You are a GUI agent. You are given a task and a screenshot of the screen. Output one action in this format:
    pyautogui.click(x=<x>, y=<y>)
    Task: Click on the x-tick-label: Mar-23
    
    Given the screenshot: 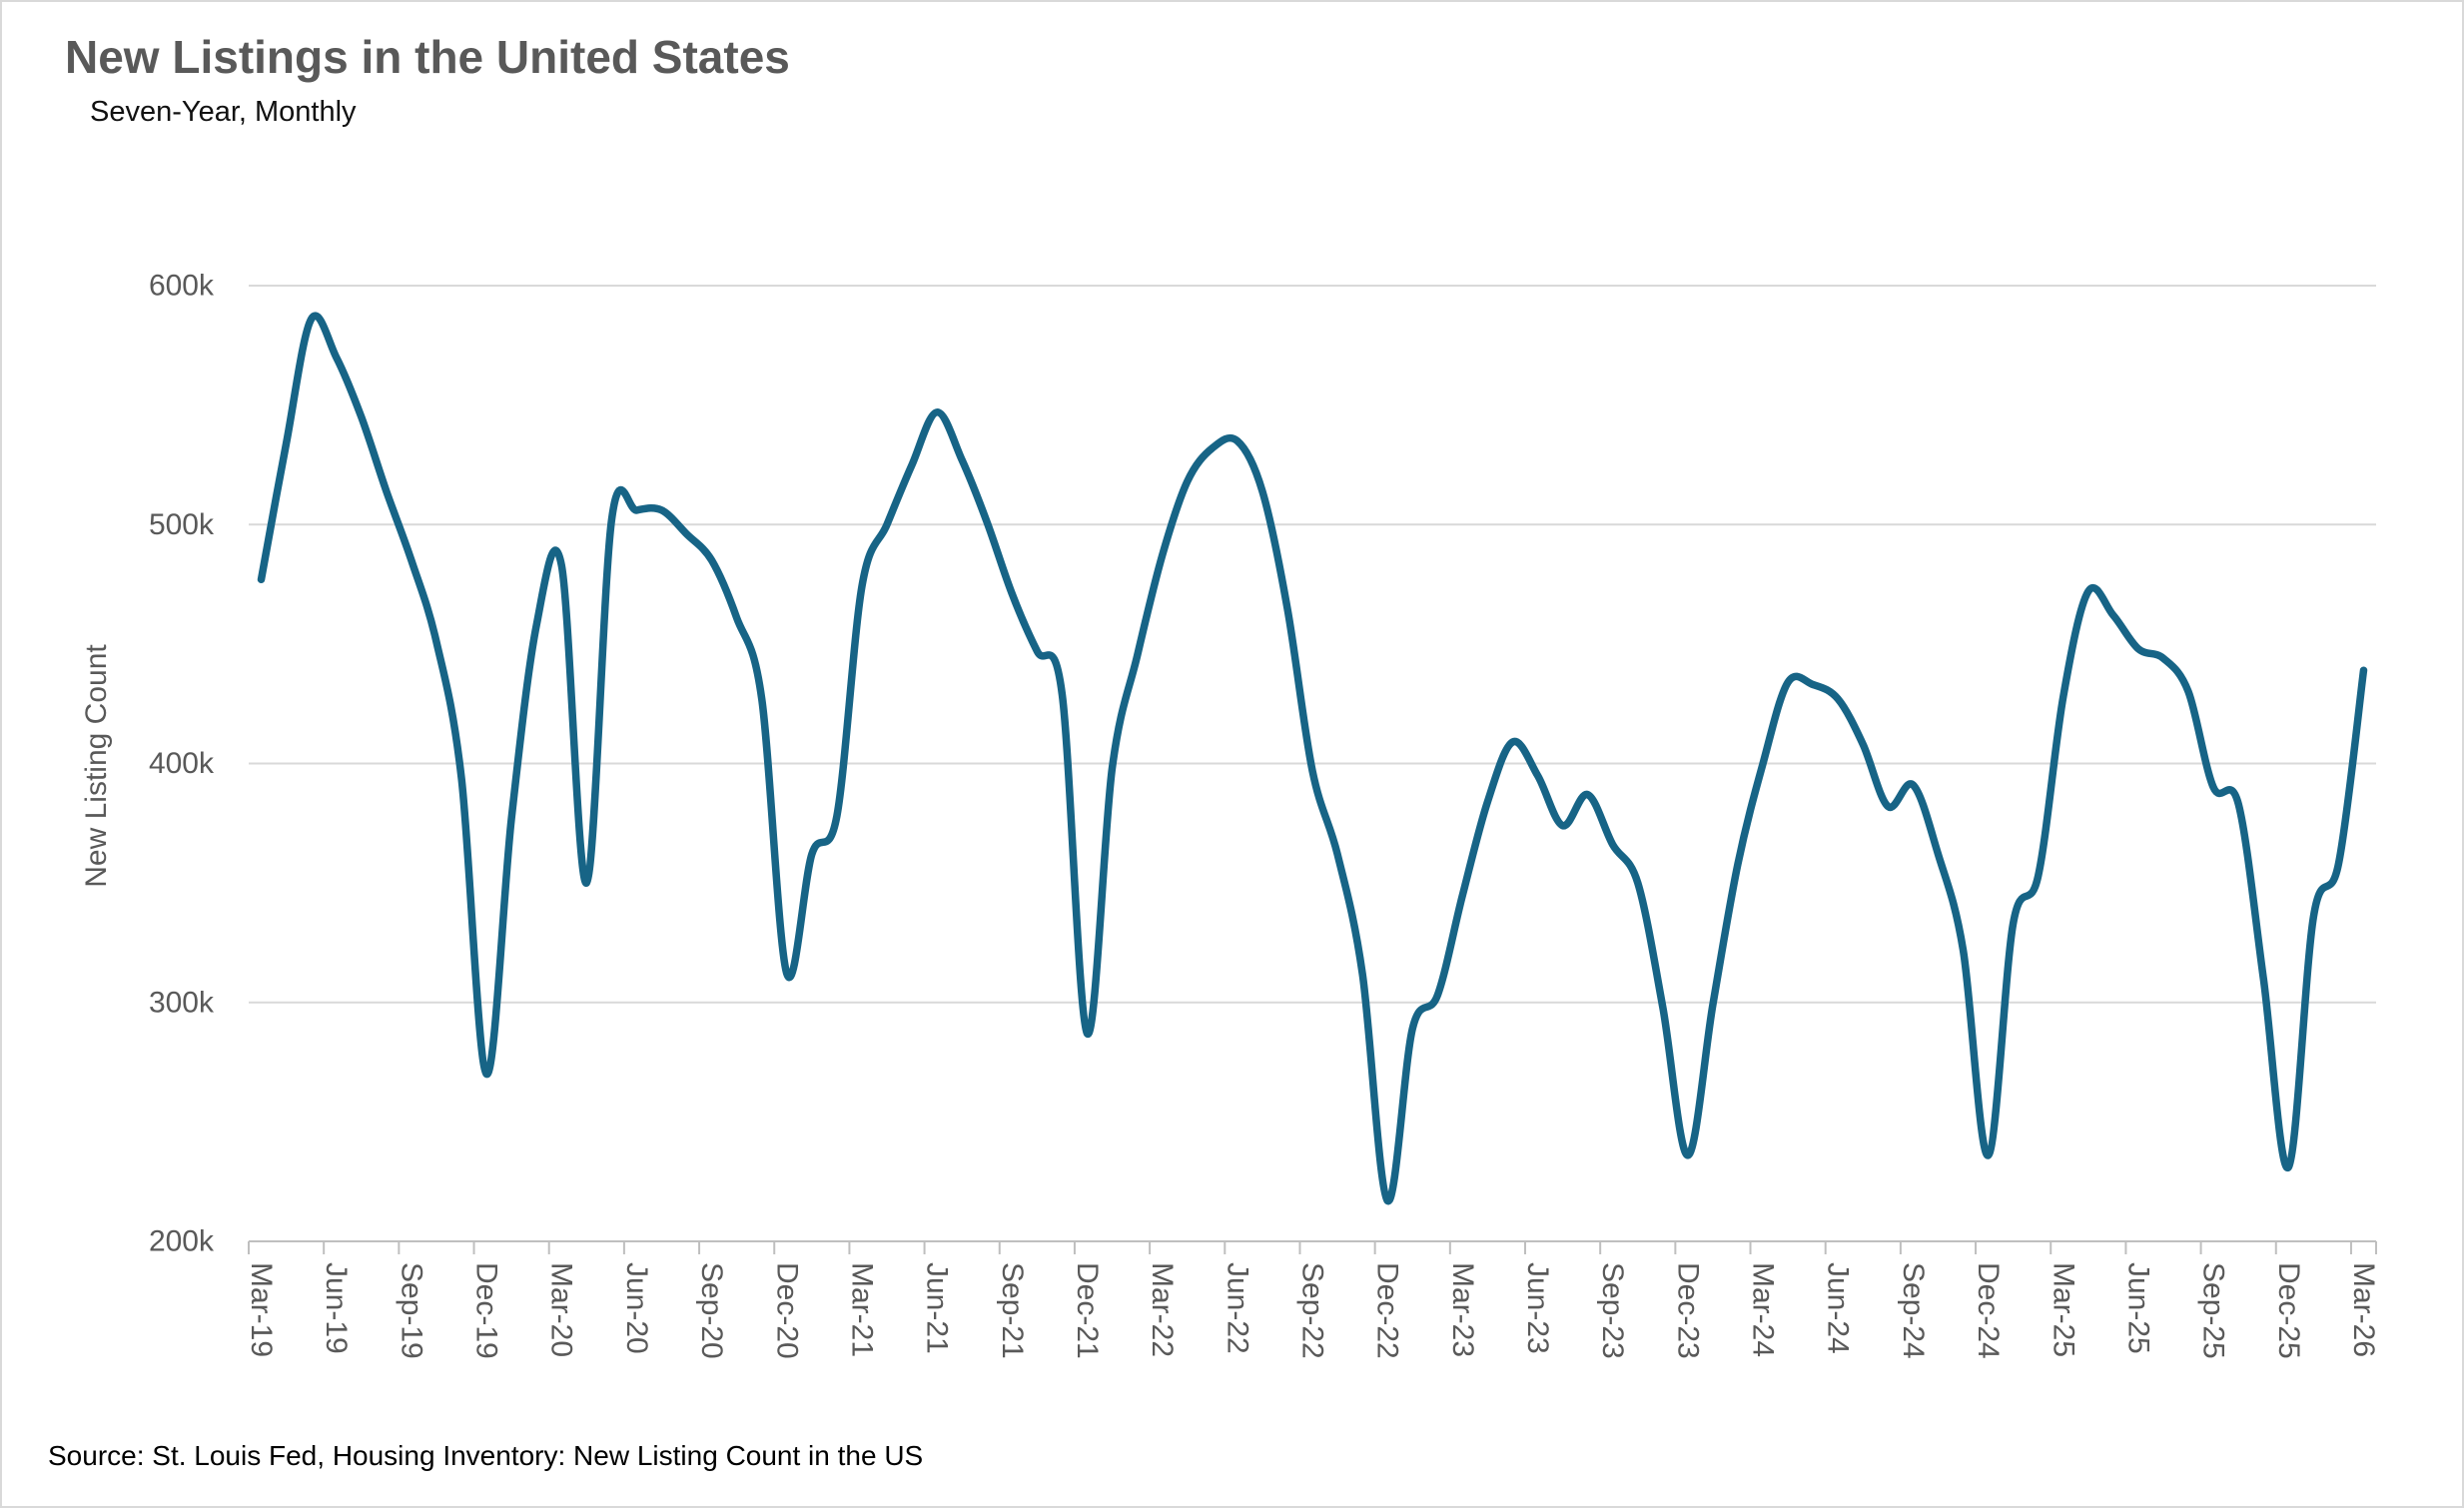 What is the action you would take?
    pyautogui.click(x=1463, y=1310)
    